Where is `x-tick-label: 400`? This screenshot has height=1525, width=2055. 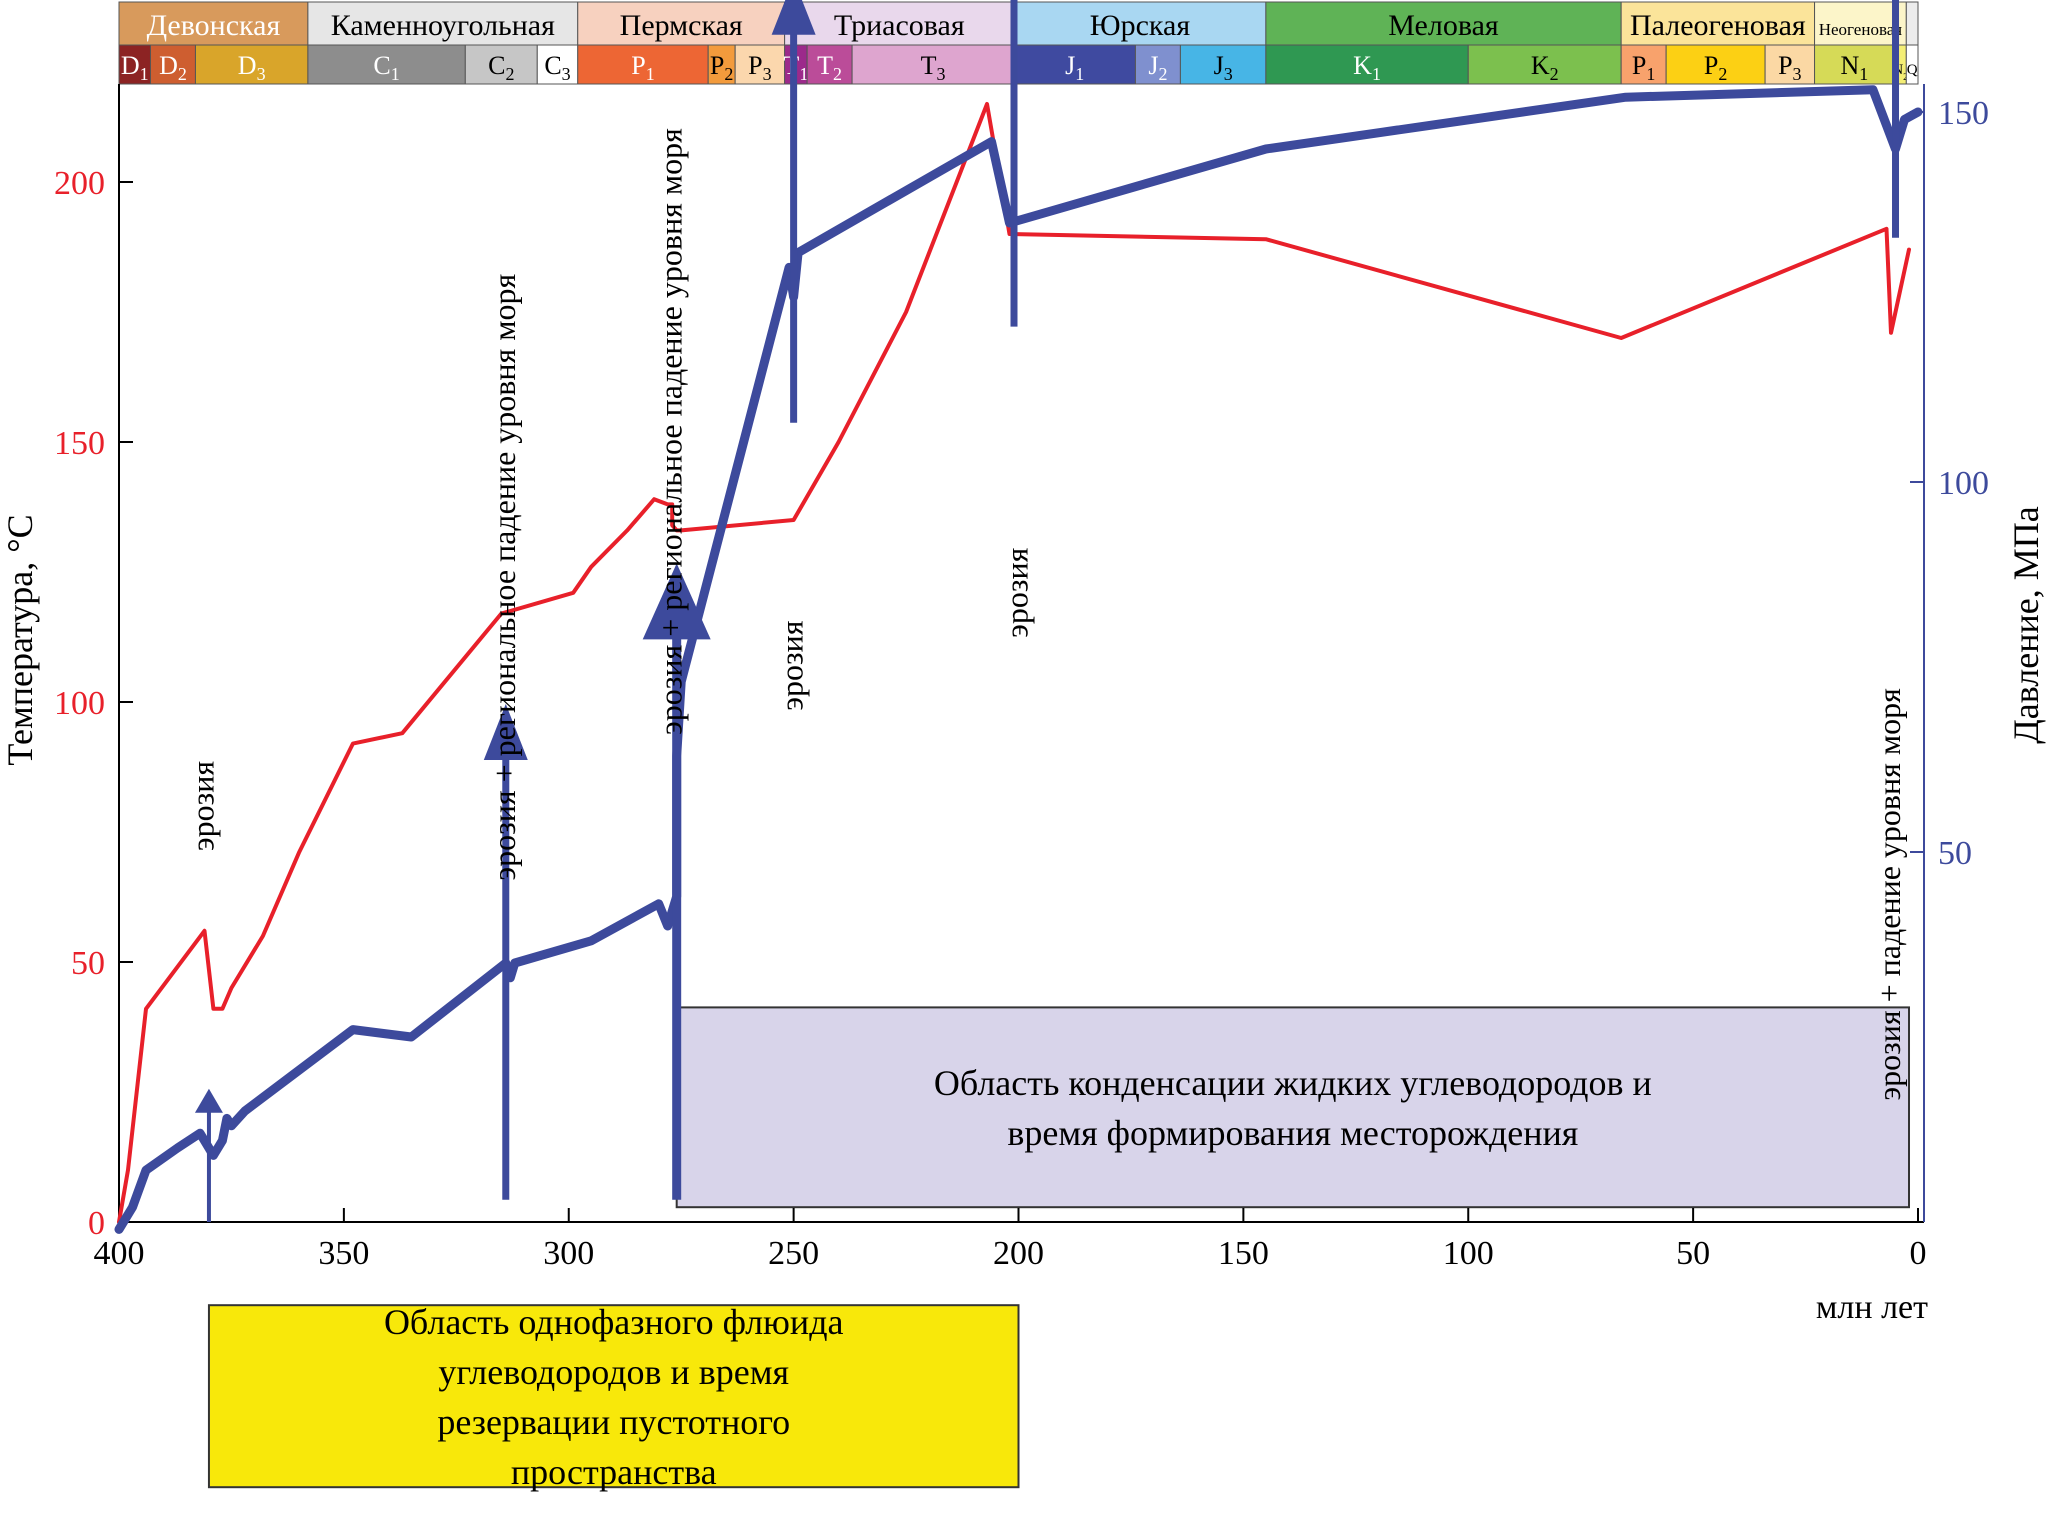
x-tick-label: 400 is located at coordinates (119, 1253).